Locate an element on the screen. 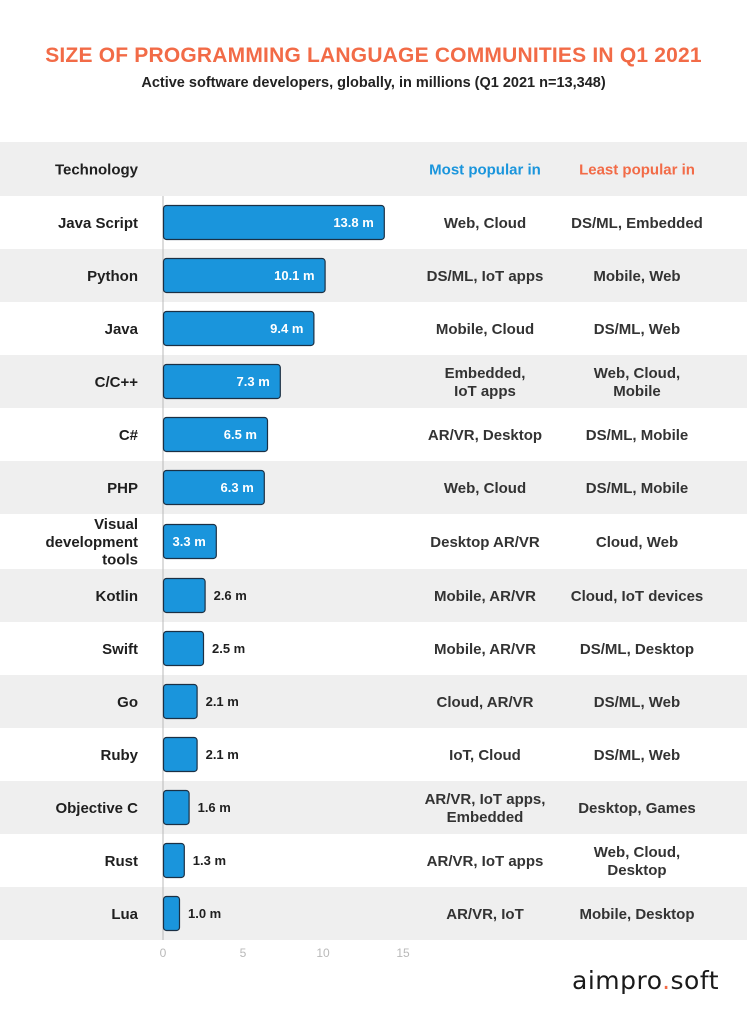 The width and height of the screenshot is (747, 1024). row-most-popular: AR/VR, IoT apps is located at coordinates (485, 861).